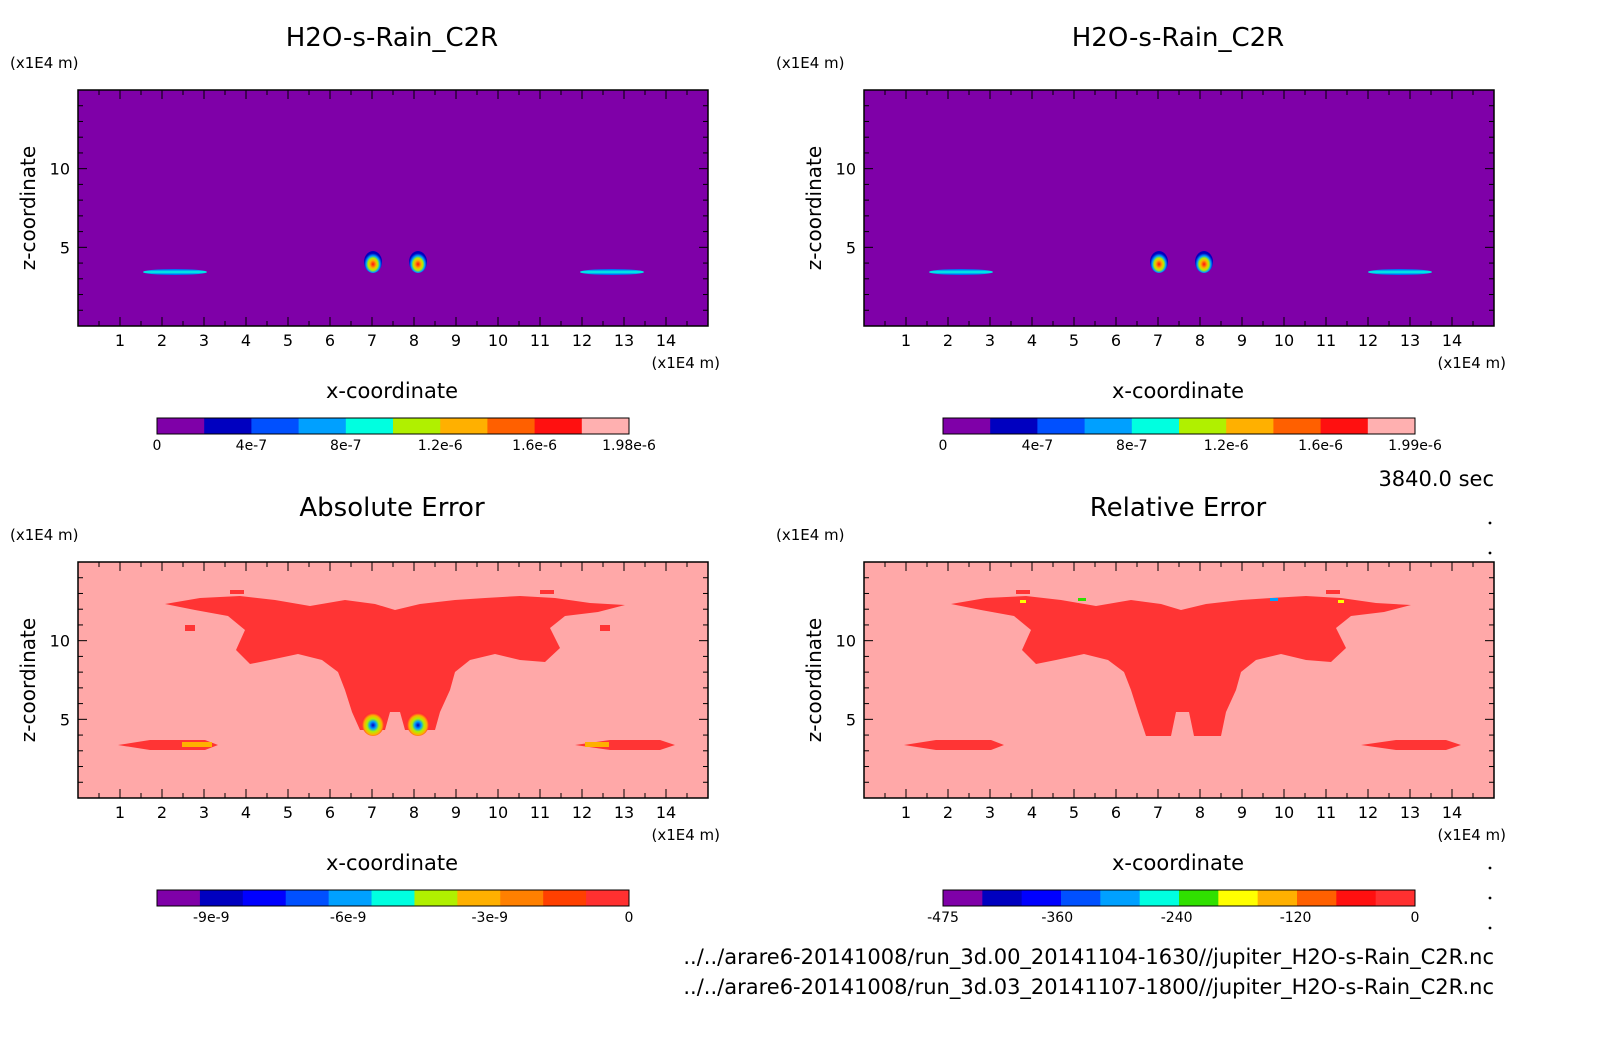 The height and width of the screenshot is (1054, 1604). I want to click on panel-title: Relative Error, so click(1178, 508).